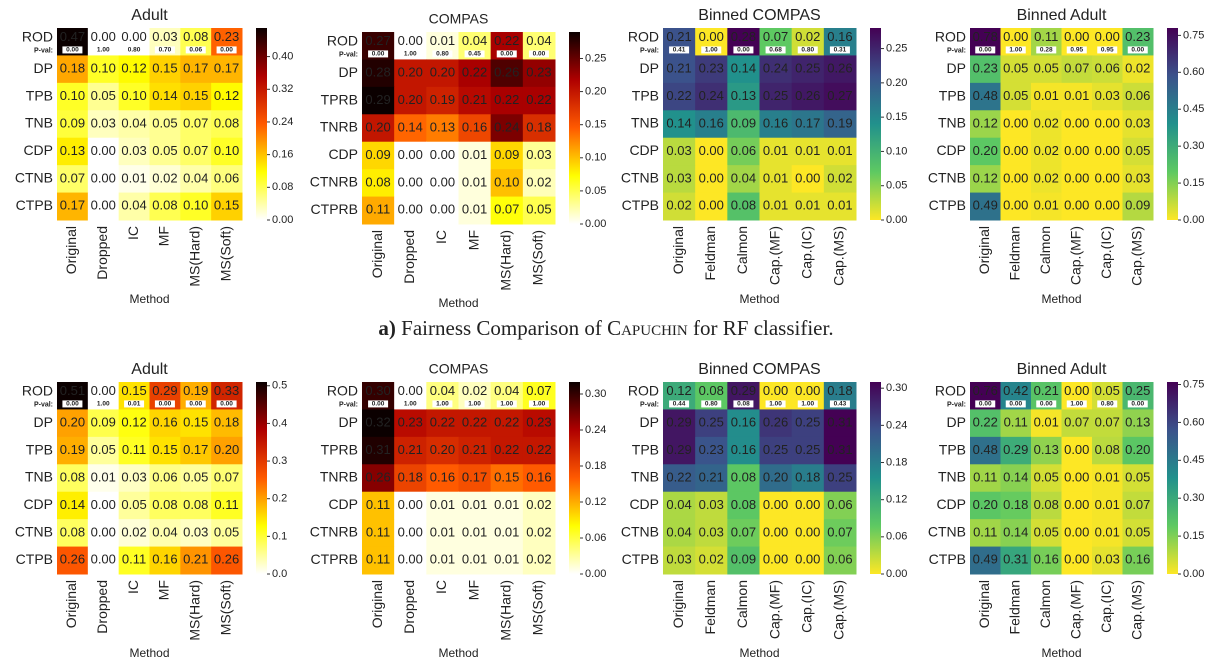 Image resolution: width=1212 pixels, height=659 pixels. I want to click on x-axis-label: Method, so click(1061, 299).